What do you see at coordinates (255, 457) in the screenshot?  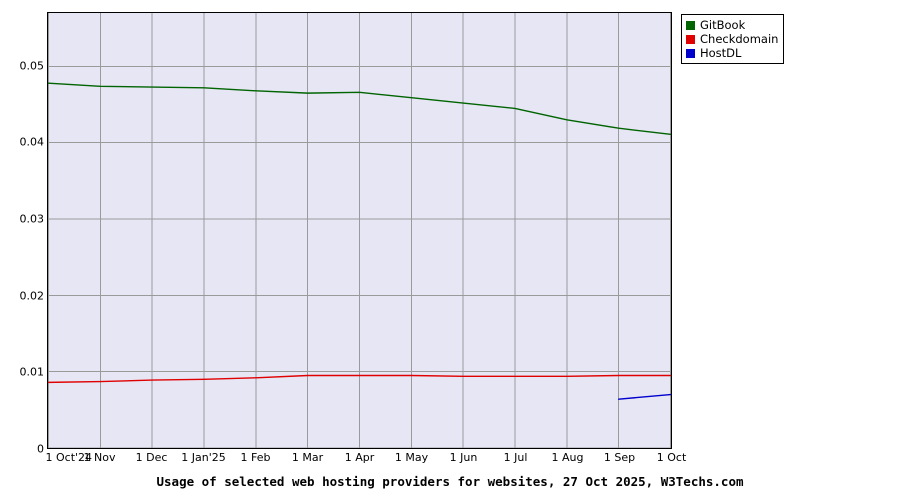 I see `x-tick-label: 1 Feb` at bounding box center [255, 457].